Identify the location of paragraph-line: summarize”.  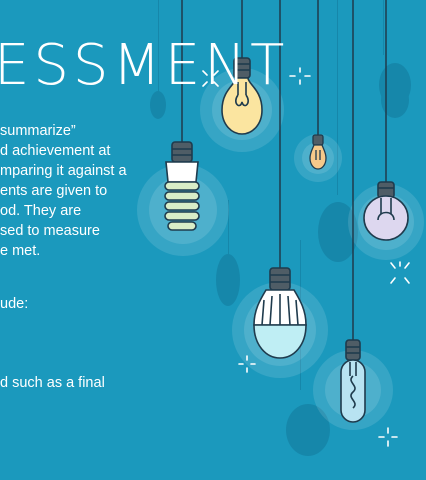
(38, 131).